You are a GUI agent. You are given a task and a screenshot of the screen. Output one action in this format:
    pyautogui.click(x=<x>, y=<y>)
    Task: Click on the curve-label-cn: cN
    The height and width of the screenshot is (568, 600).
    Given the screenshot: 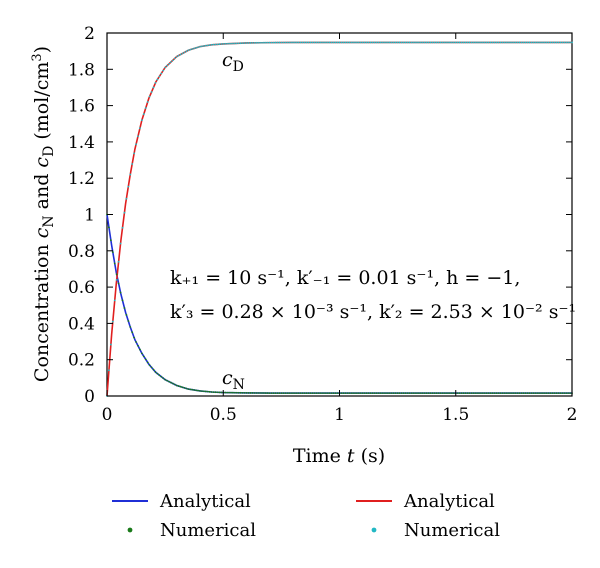 What is the action you would take?
    pyautogui.click(x=233, y=380)
    